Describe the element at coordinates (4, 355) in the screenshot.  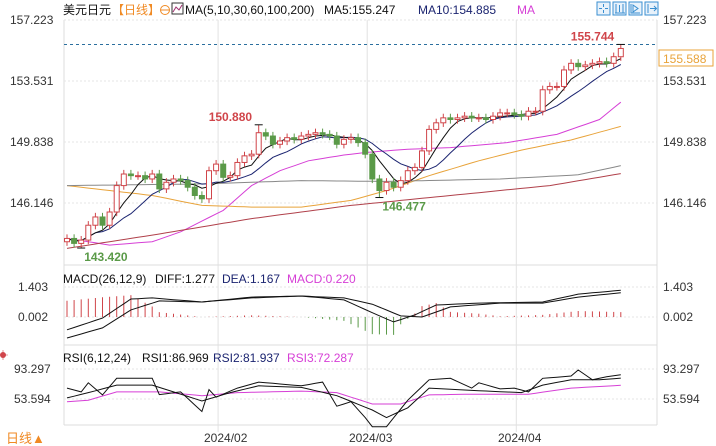
I see `indicator-settings-icon` at that location.